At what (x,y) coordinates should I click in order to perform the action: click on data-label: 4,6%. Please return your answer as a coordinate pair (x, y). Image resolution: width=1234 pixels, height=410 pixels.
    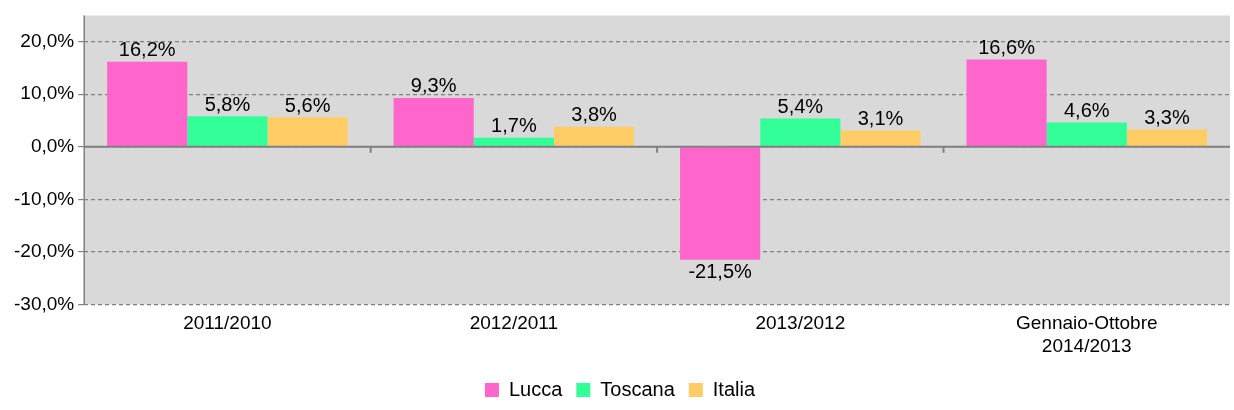
    Looking at the image, I should click on (1086, 110).